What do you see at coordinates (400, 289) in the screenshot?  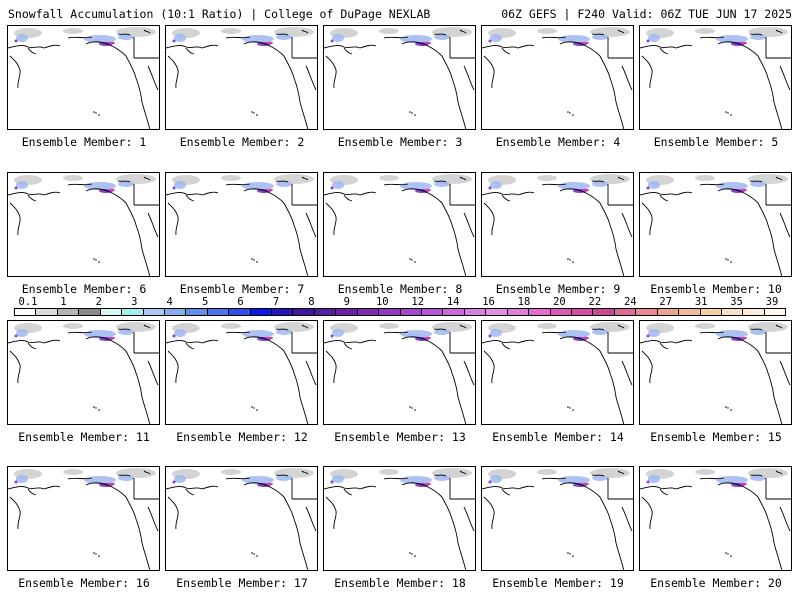 I see `ensemble-member-label: Ensemble Member: 8` at bounding box center [400, 289].